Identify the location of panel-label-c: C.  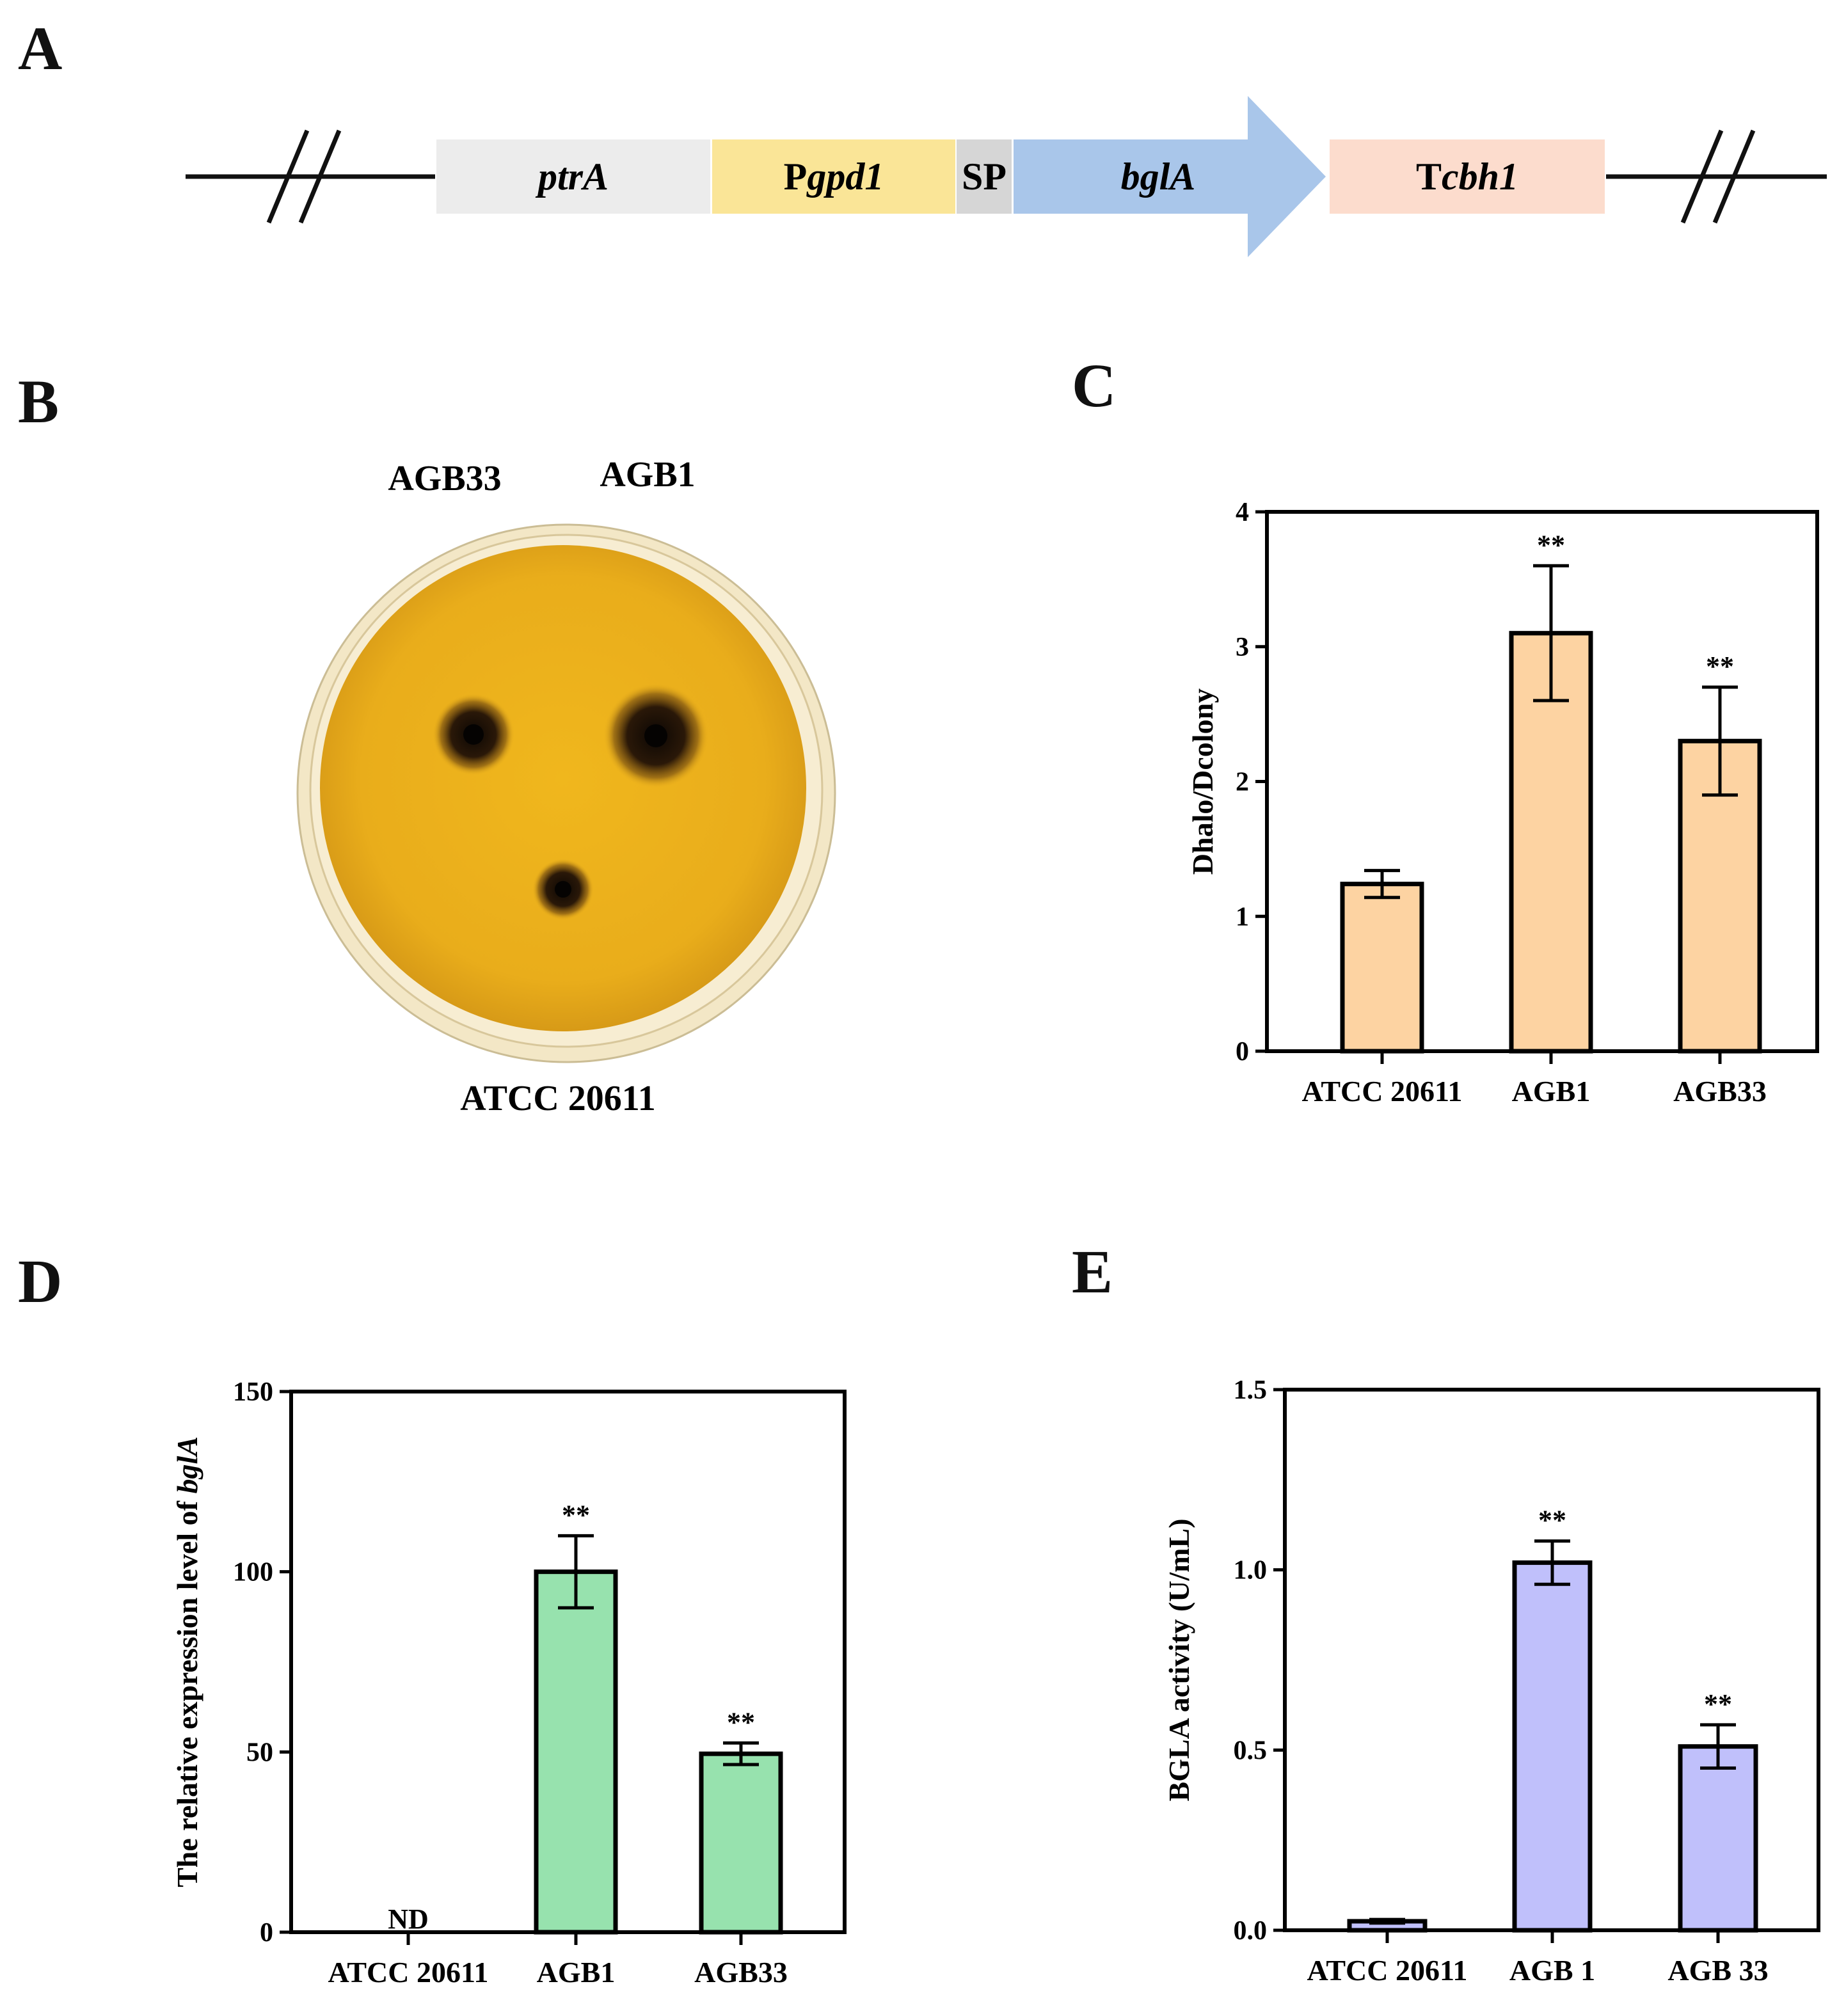
(1094, 385).